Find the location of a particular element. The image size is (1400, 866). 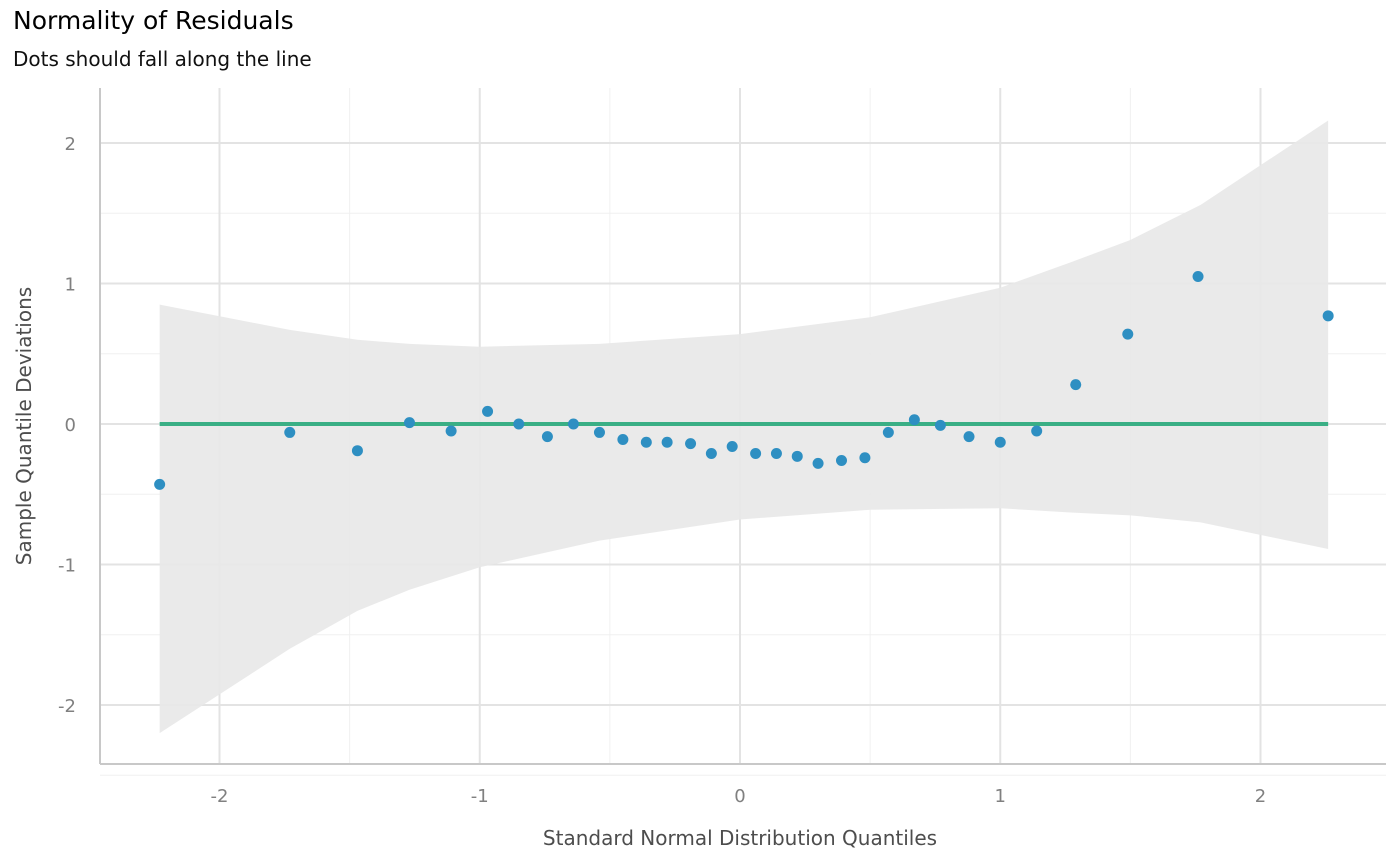

x-tick-label: 2 is located at coordinates (1260, 796).